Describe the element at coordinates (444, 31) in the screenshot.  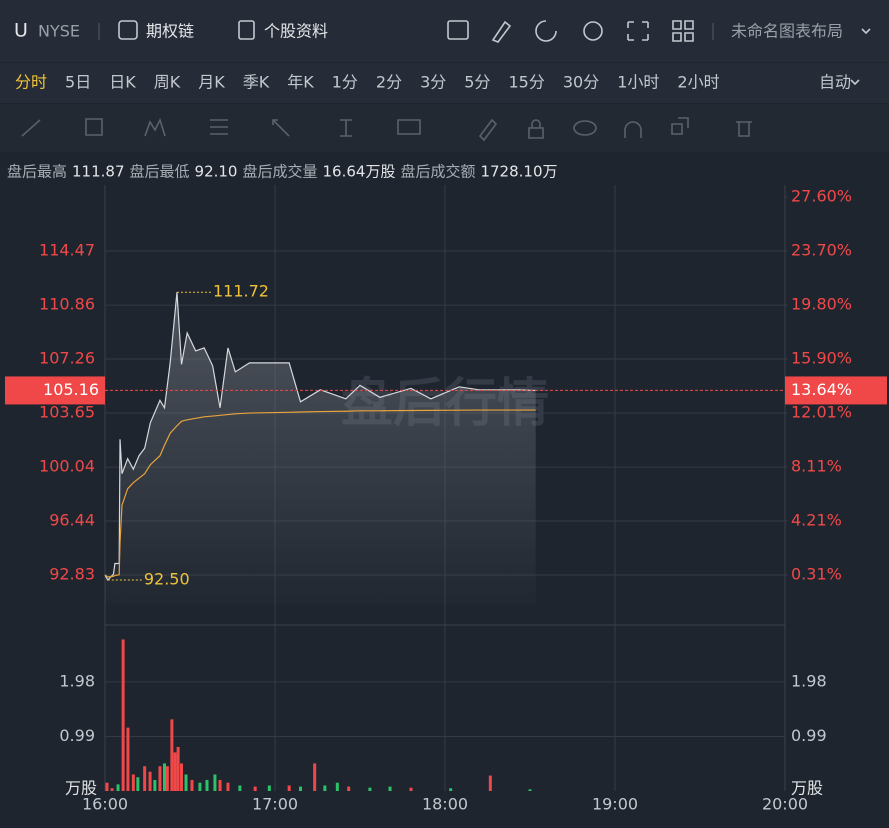
I see `top-bar` at that location.